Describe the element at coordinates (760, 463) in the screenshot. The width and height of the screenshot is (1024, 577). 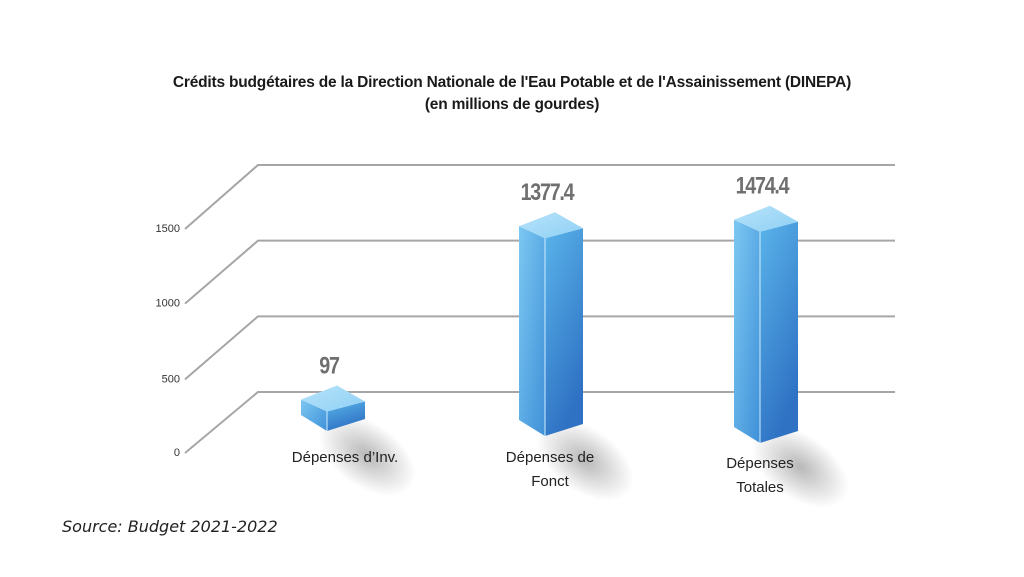
I see `category-label: Dépenses` at that location.